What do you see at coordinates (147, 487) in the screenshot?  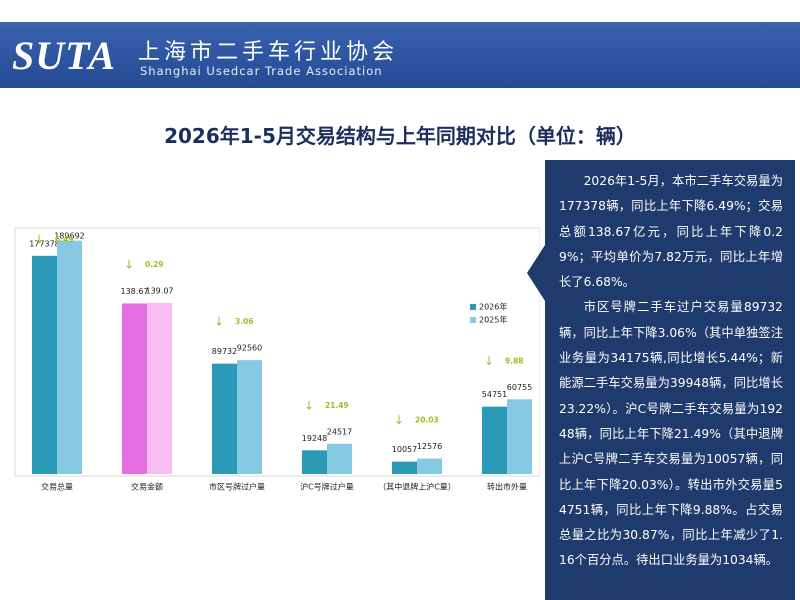 I see `x-tick-label: 交易金额` at bounding box center [147, 487].